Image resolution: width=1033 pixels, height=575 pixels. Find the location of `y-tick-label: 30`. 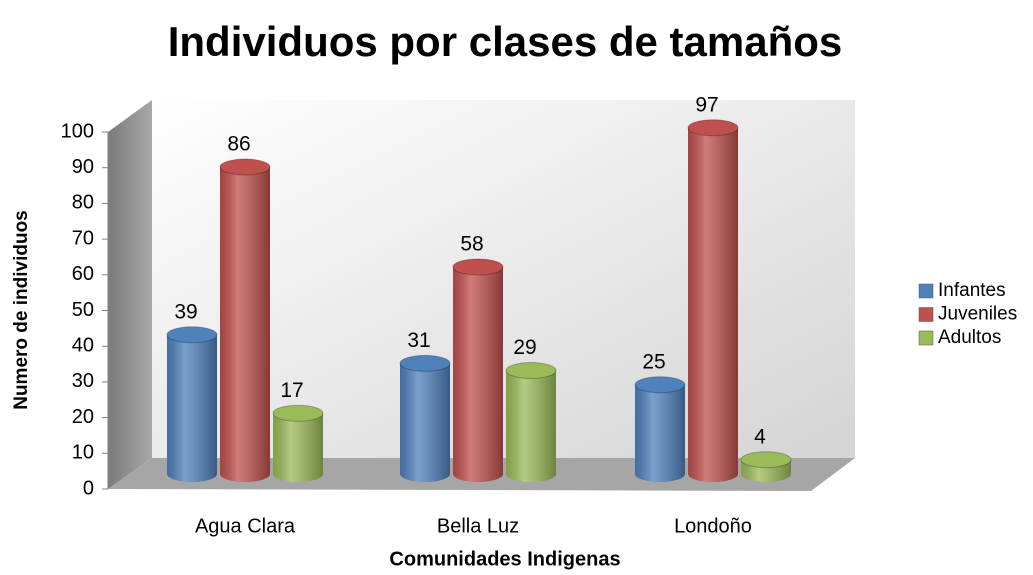

y-tick-label: 30 is located at coordinates (83, 381).